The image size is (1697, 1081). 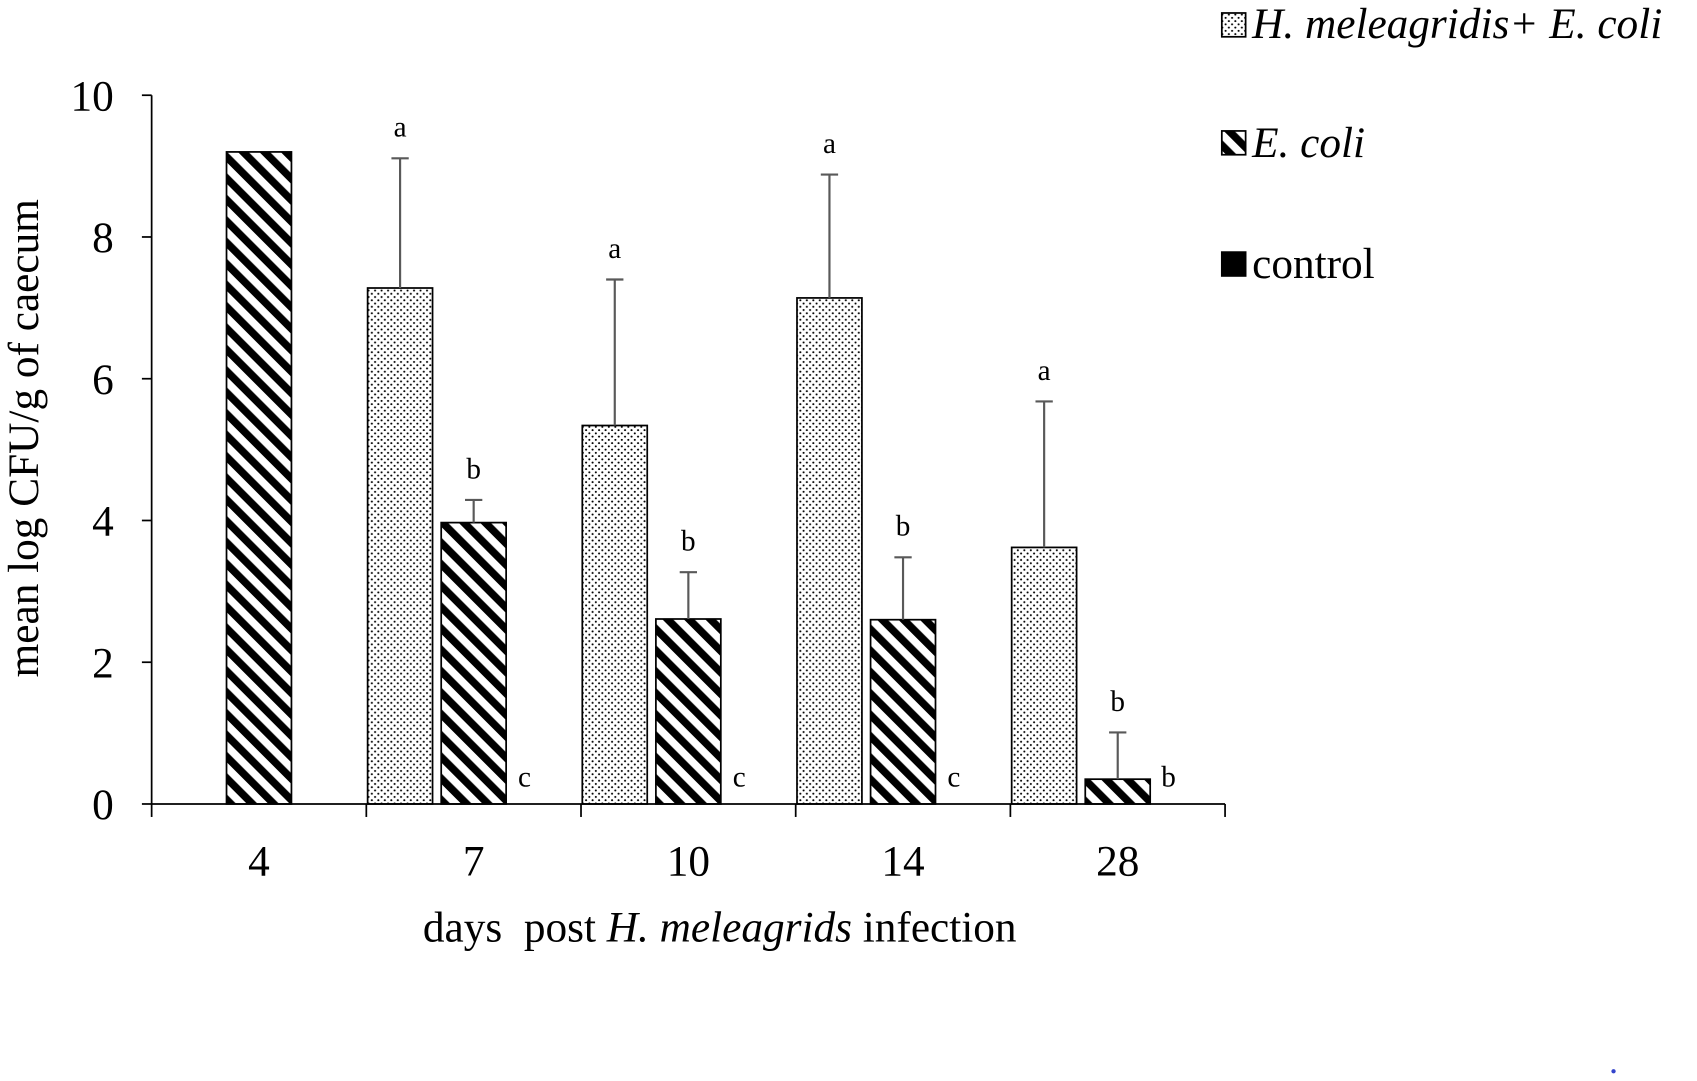 I want to click on x-tick-label: 14, so click(x=902, y=861).